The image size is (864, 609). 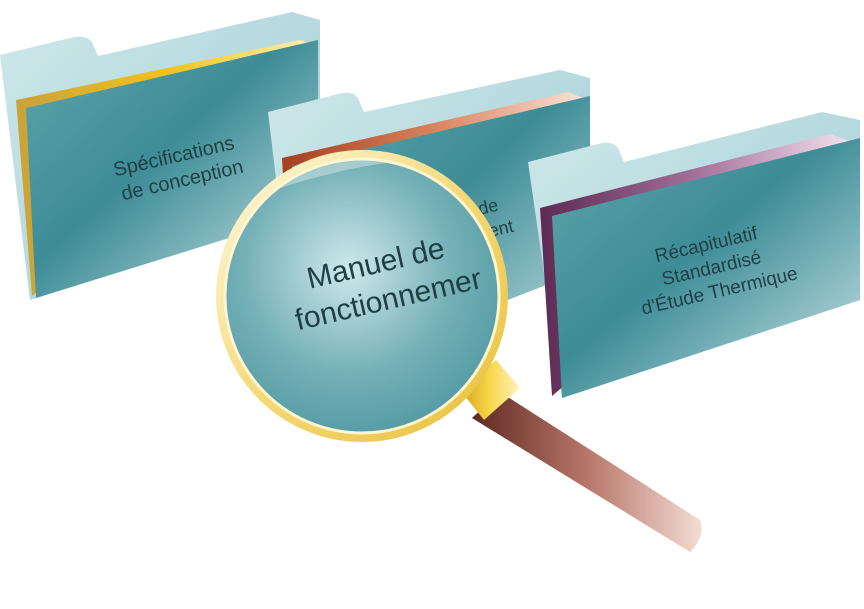 I want to click on magnifier-handle, so click(x=587, y=472).